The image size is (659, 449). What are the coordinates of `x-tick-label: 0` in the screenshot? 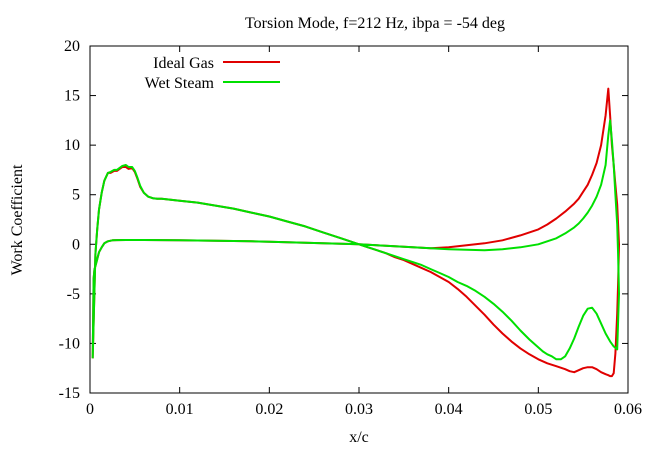 It's located at (90, 409).